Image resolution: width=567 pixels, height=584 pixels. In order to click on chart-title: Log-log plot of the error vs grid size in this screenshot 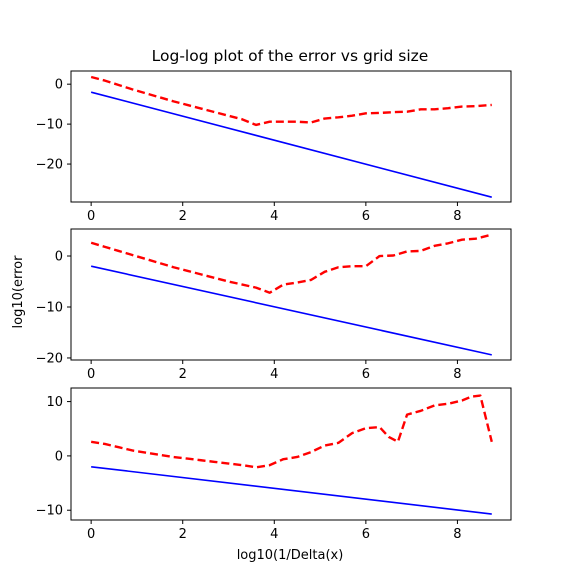, I will do `click(290, 56)`.